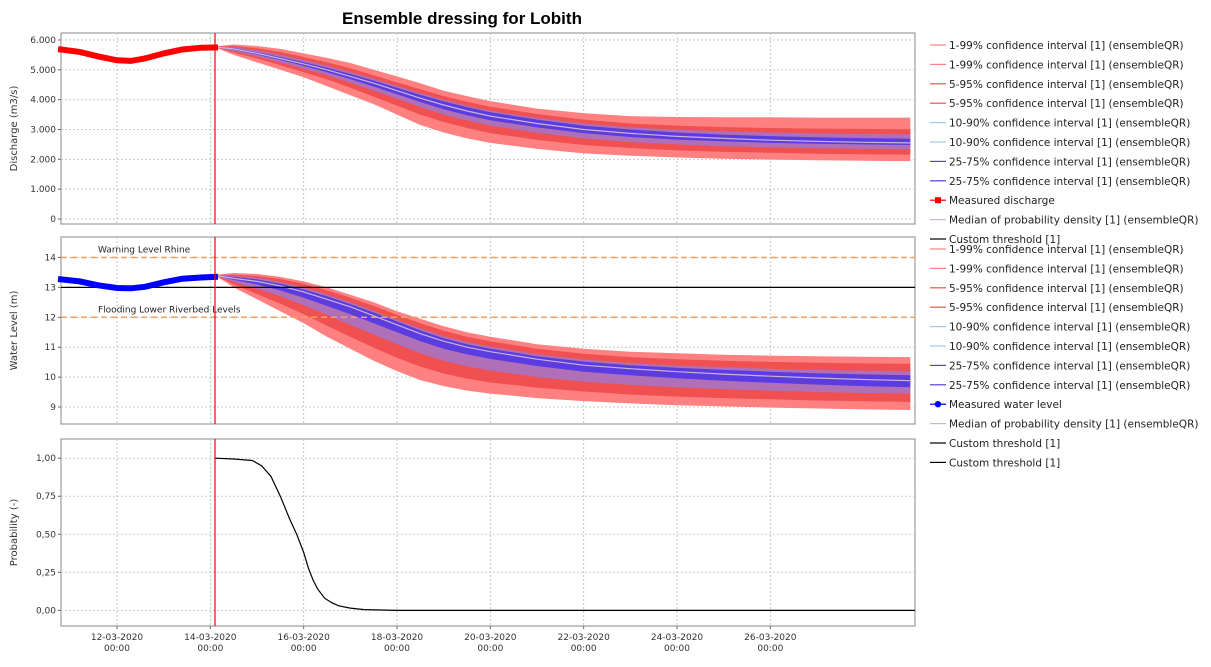 This screenshot has height=667, width=1211. What do you see at coordinates (50, 288) in the screenshot?
I see `y-tick-label: 13` at bounding box center [50, 288].